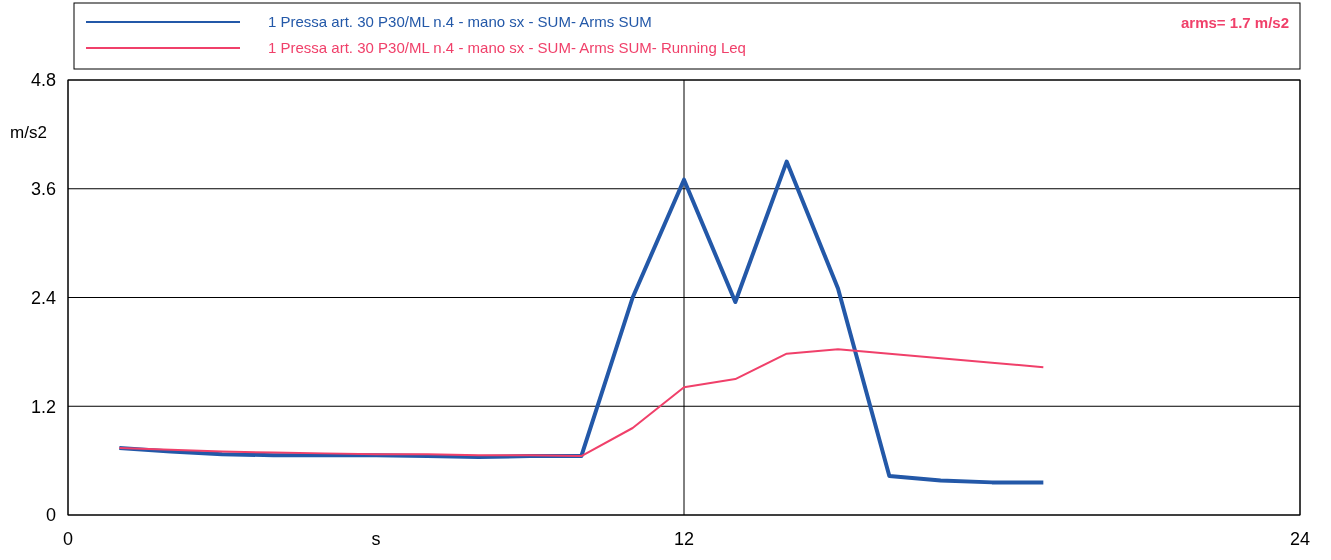 This screenshot has width=1331, height=560. What do you see at coordinates (376, 539) in the screenshot?
I see `x-axis-title: s` at bounding box center [376, 539].